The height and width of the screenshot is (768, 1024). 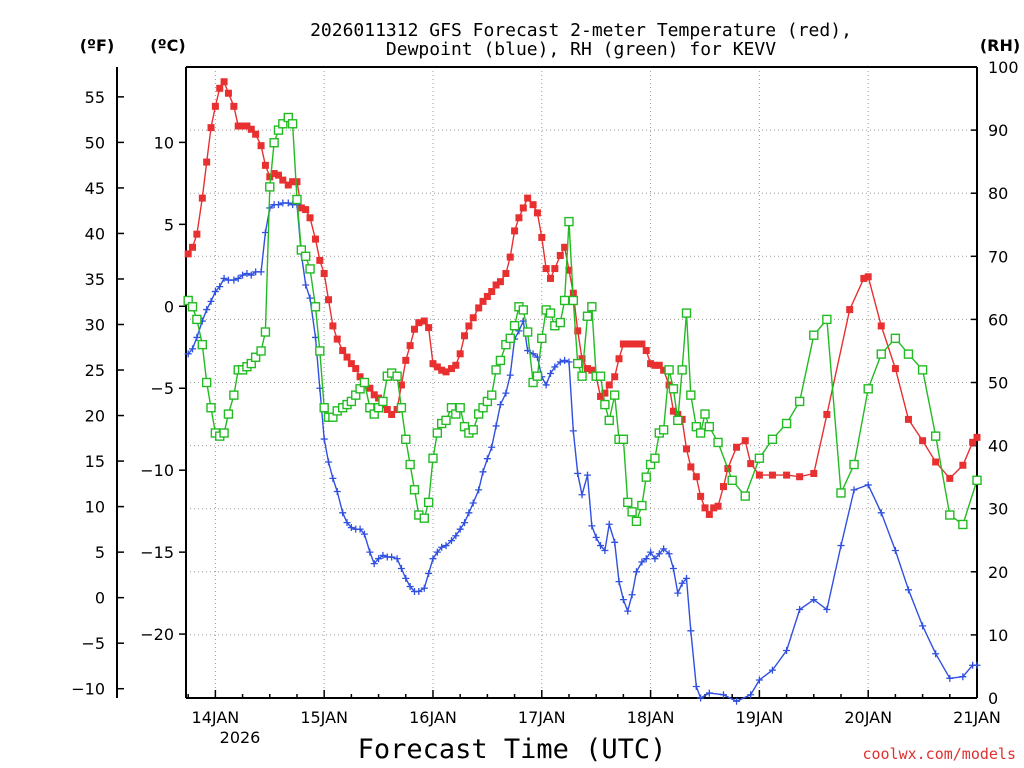 I want to click on fahrenheit-tick-label: 40, so click(x=95, y=233).